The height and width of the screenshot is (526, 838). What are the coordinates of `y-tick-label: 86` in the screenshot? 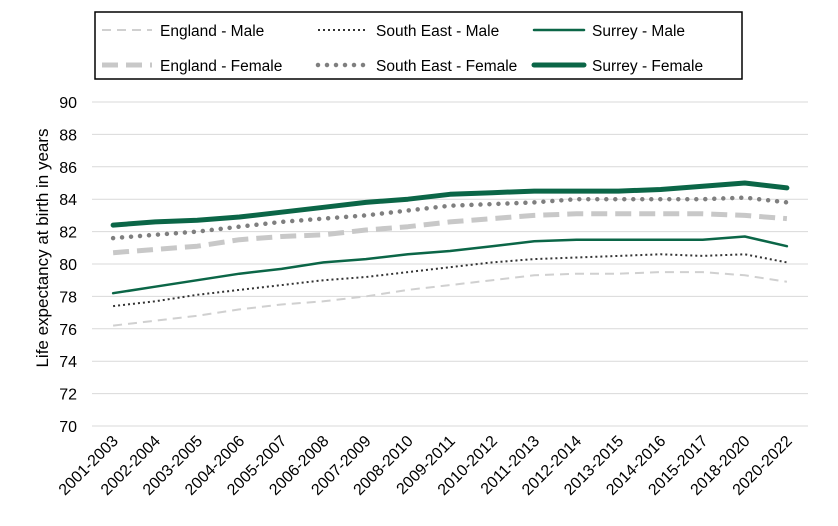 It's located at (68, 168).